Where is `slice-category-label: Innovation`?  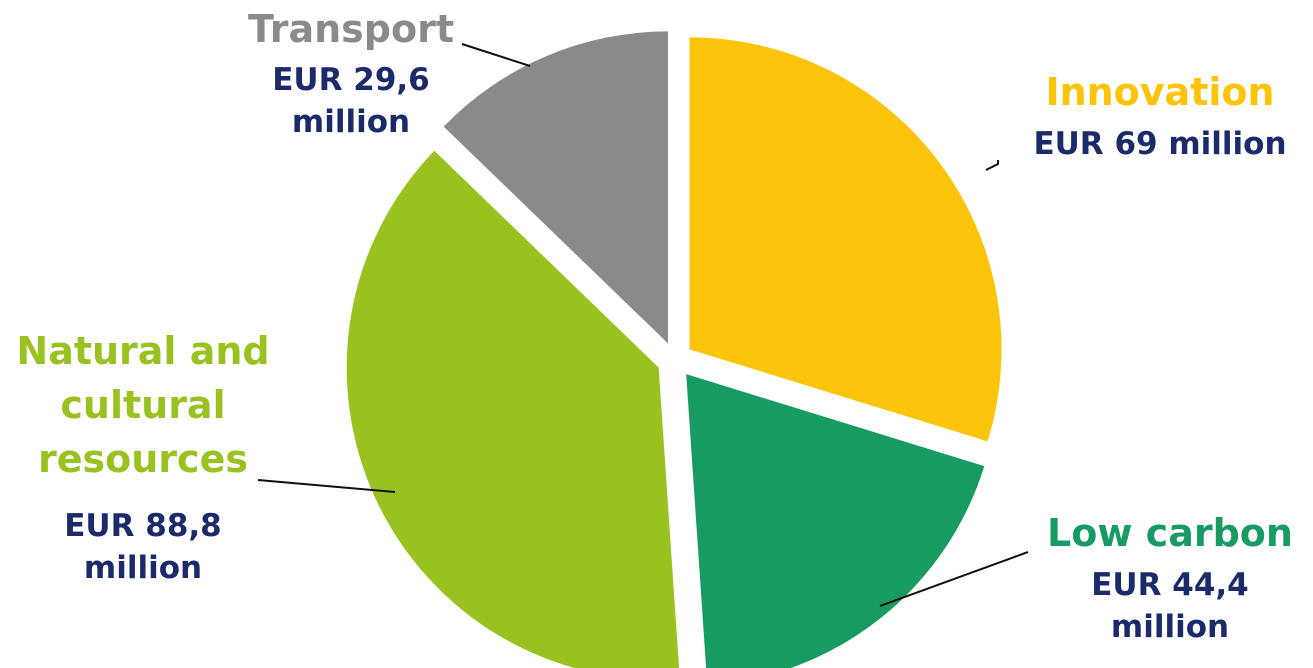 slice-category-label: Innovation is located at coordinates (1159, 92).